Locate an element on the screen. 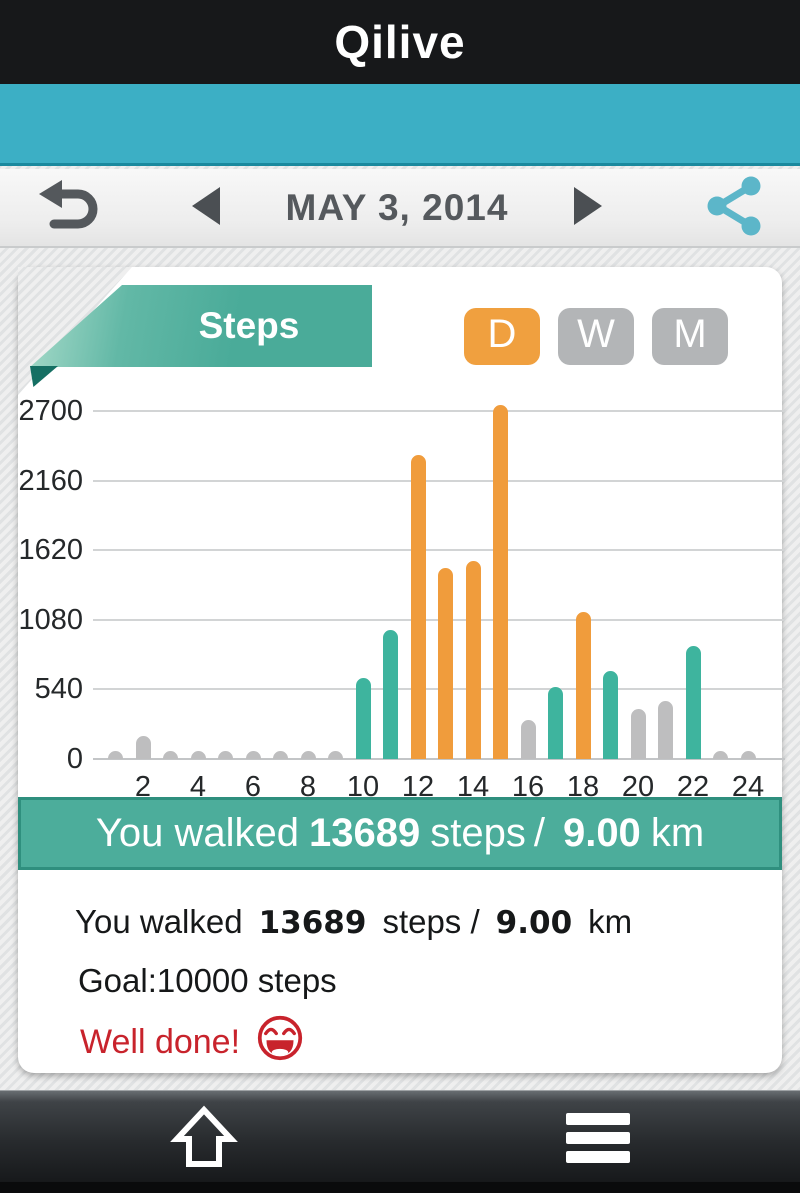 The height and width of the screenshot is (1193, 800). well-done-text: Well done! is located at coordinates (160, 1042).